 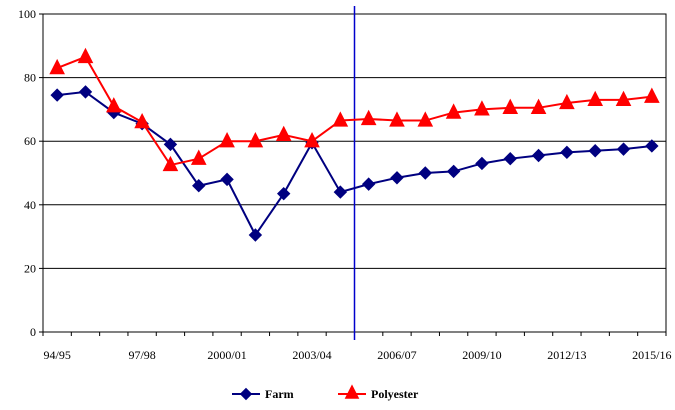 I want to click on legend-label-farm: Farm, so click(x=279, y=394).